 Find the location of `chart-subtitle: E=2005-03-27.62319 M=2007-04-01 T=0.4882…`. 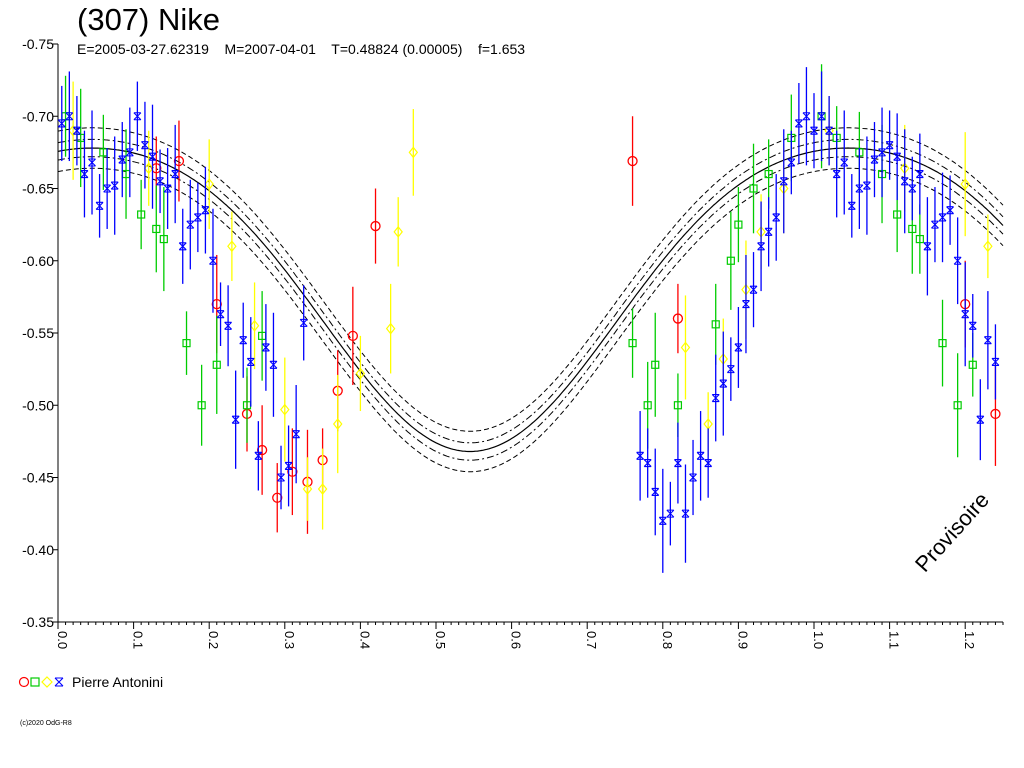

chart-subtitle: E=2005-03-27.62319 M=2007-04-01 T=0.4882… is located at coordinates (301, 49).